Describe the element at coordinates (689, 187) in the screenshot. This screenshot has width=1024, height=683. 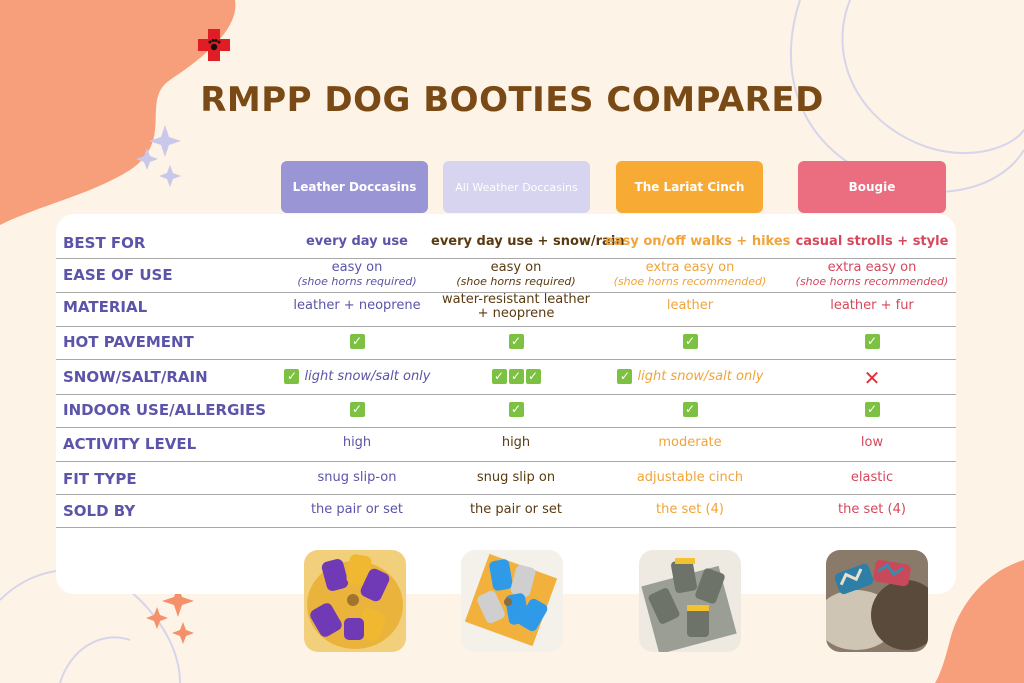
I see `header-lariat-cinch: The Lariat Cinch` at that location.